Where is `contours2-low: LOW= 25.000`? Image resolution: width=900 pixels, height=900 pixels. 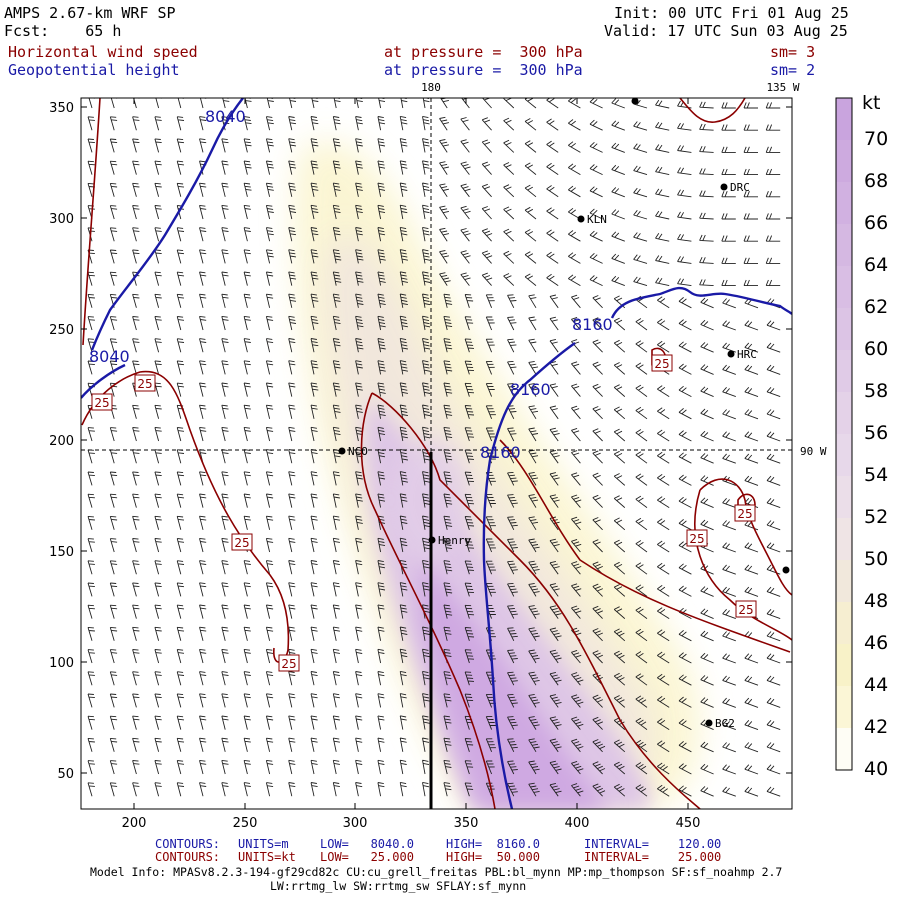
contours2-low: LOW= 25.000 is located at coordinates (367, 857).